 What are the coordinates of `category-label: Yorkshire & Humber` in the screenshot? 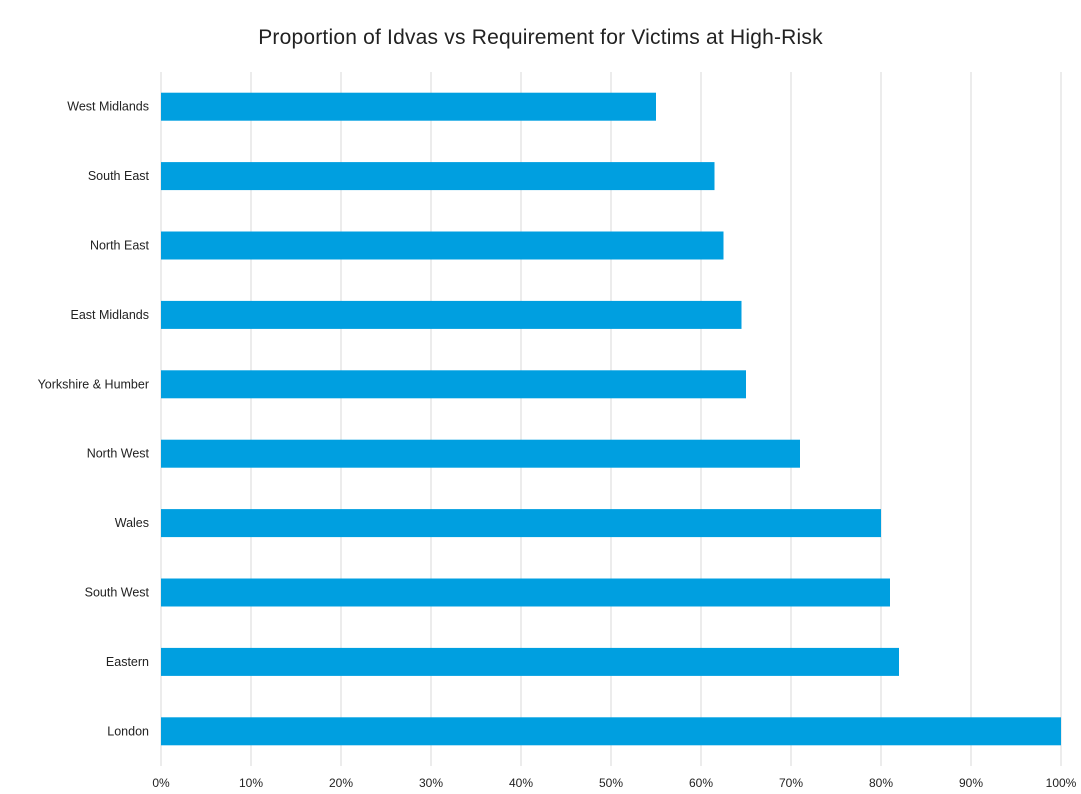 It's located at (93, 384).